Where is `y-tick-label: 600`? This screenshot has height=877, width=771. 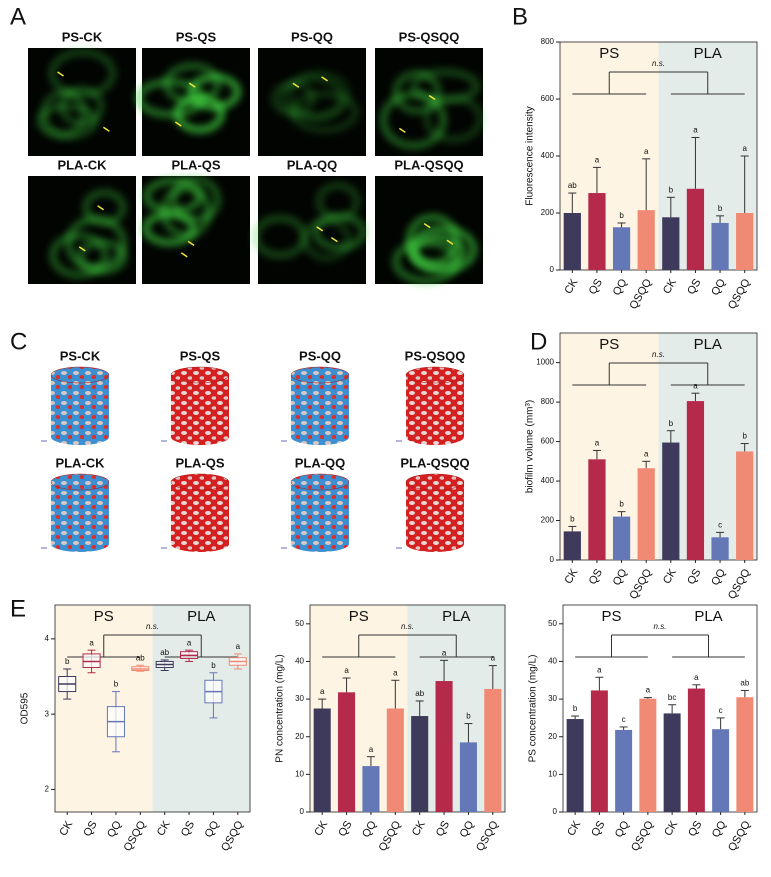
y-tick-label: 600 is located at coordinates (548, 441).